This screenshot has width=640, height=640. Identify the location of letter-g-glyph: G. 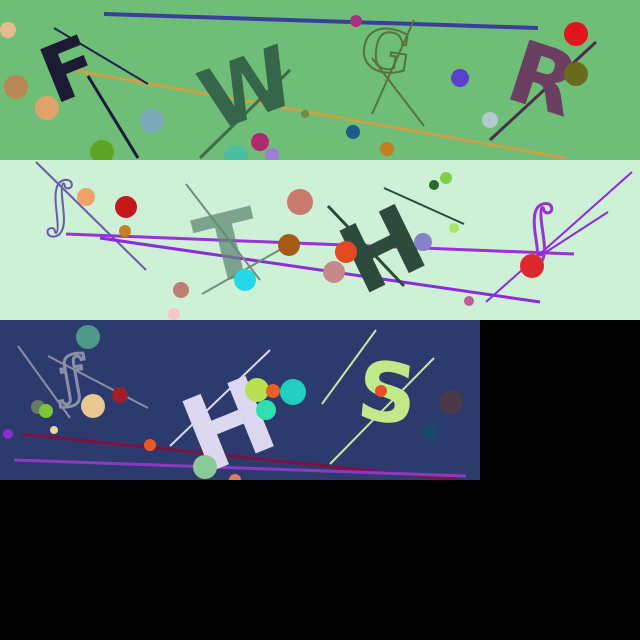
(386, 51).